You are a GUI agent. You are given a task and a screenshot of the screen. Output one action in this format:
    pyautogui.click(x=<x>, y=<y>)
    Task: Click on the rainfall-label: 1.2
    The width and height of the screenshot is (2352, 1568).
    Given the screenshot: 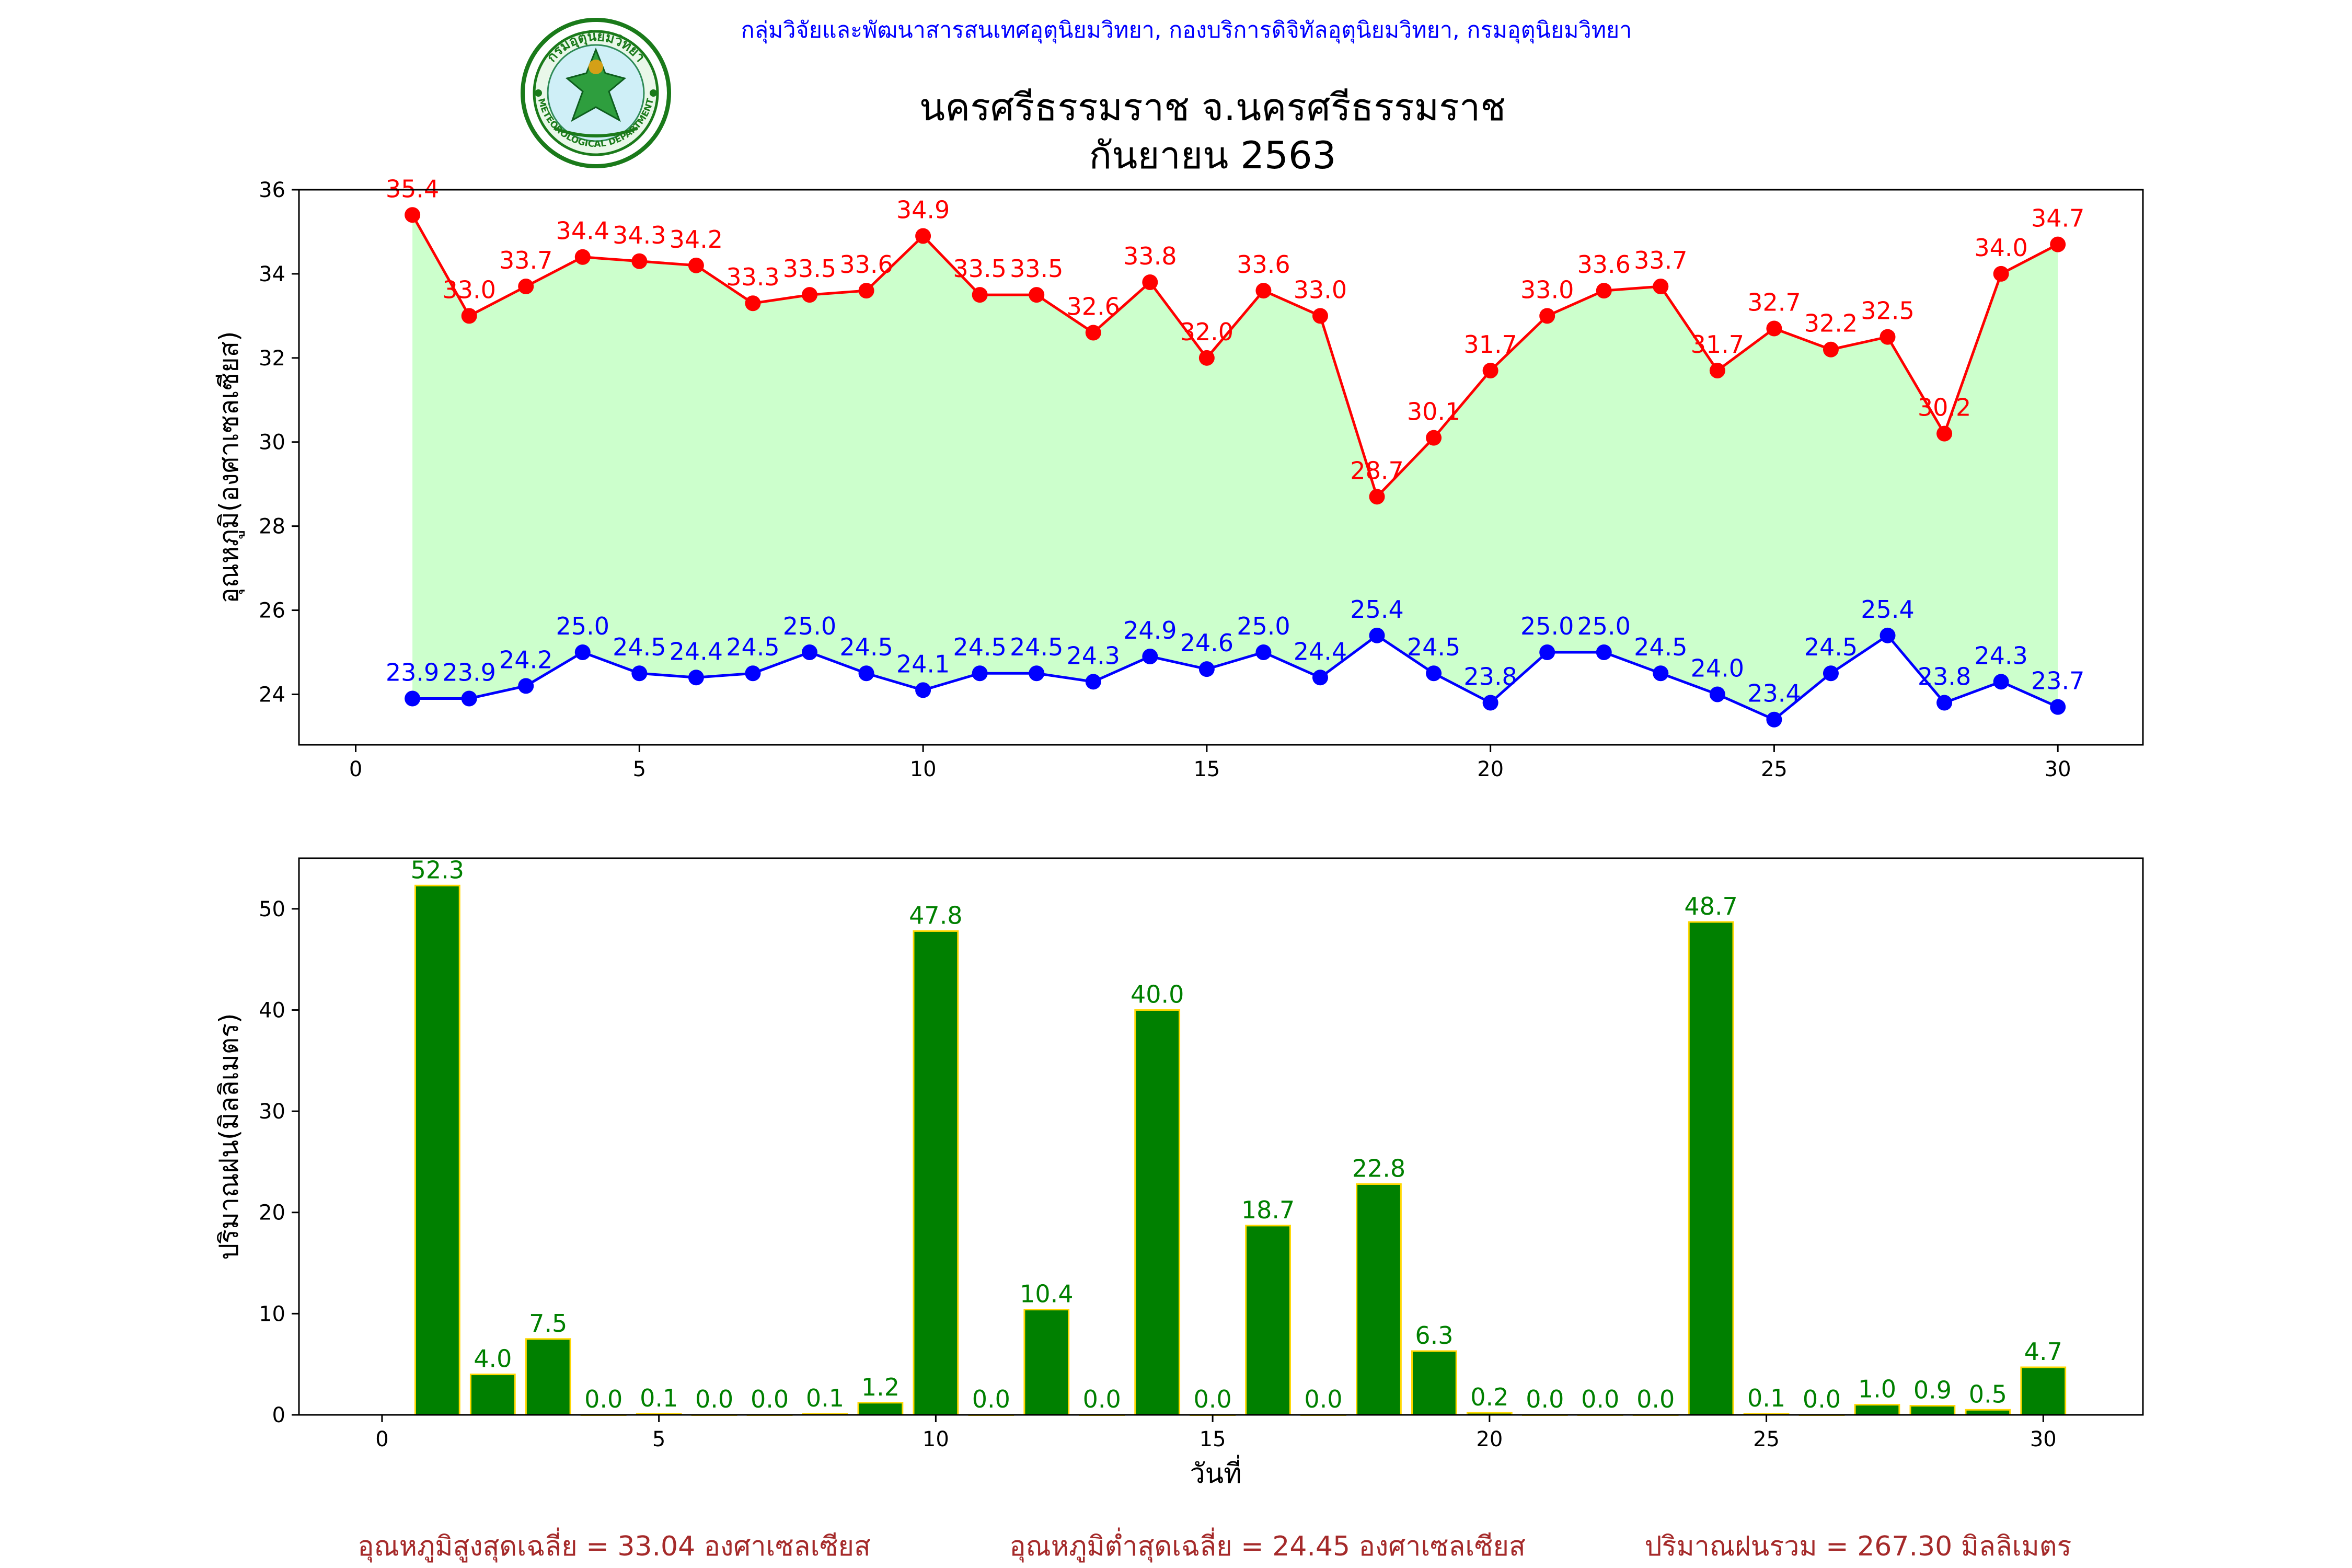 What is the action you would take?
    pyautogui.click(x=880, y=1387)
    